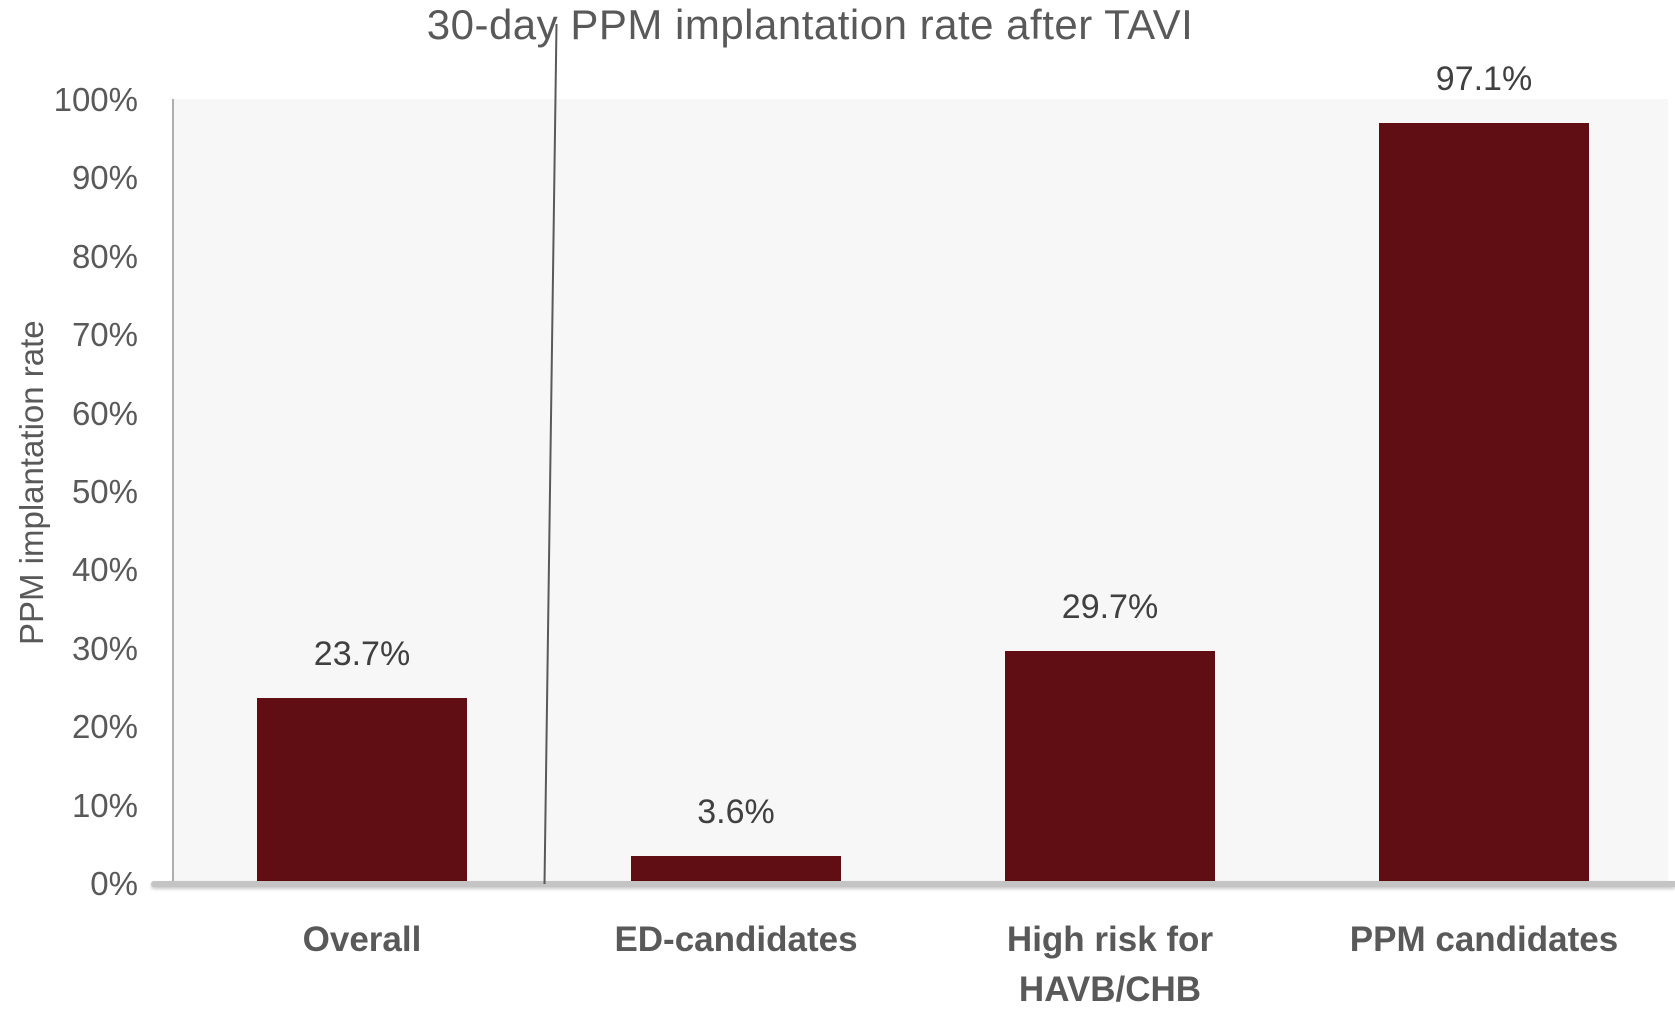  I want to click on bar-value-label-ppm-candidates: 97.1%, so click(1484, 78).